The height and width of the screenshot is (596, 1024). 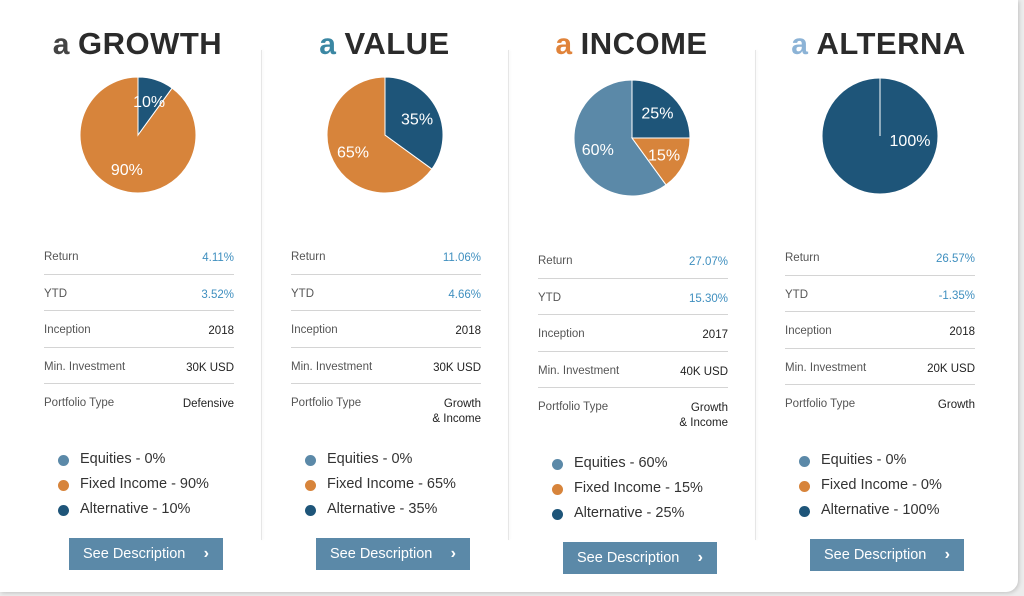 I want to click on stat-row: Min. Investment 40K USD, so click(x=633, y=370).